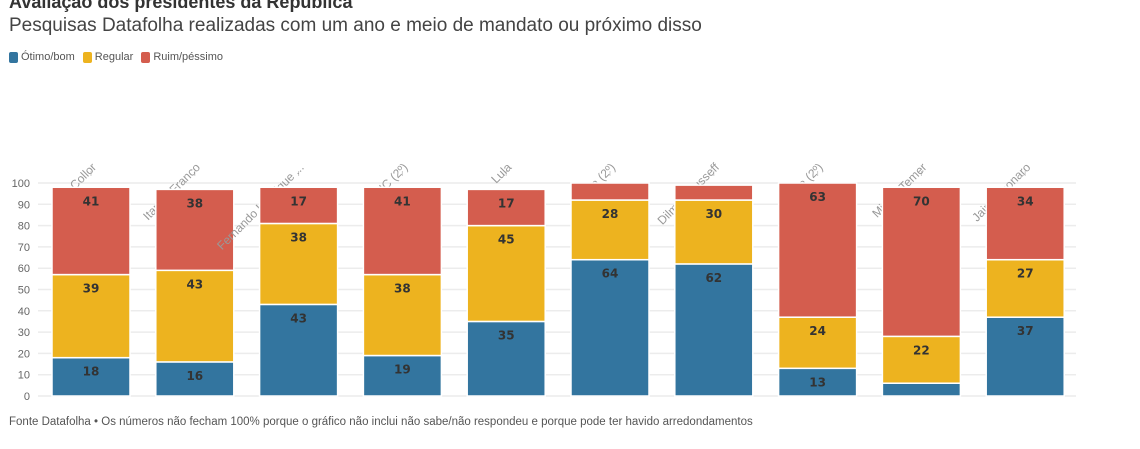  I want to click on data-label: 70, so click(921, 201).